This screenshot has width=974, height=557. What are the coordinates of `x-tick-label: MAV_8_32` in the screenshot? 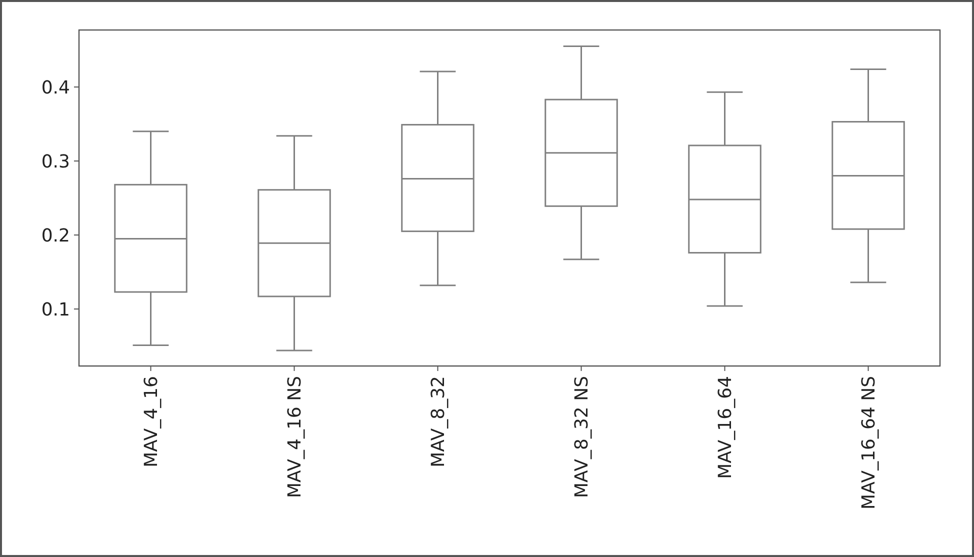 It's located at (439, 422).